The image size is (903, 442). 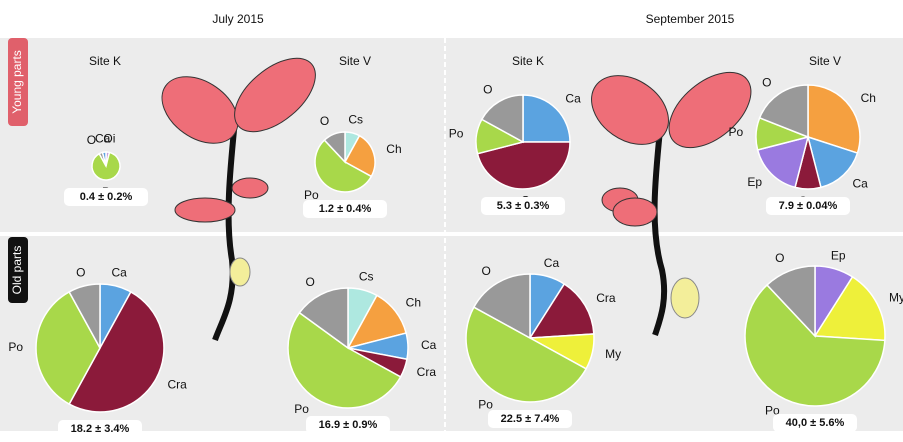 I want to click on annotation: 7.9 ± 0.04%, so click(x=808, y=206).